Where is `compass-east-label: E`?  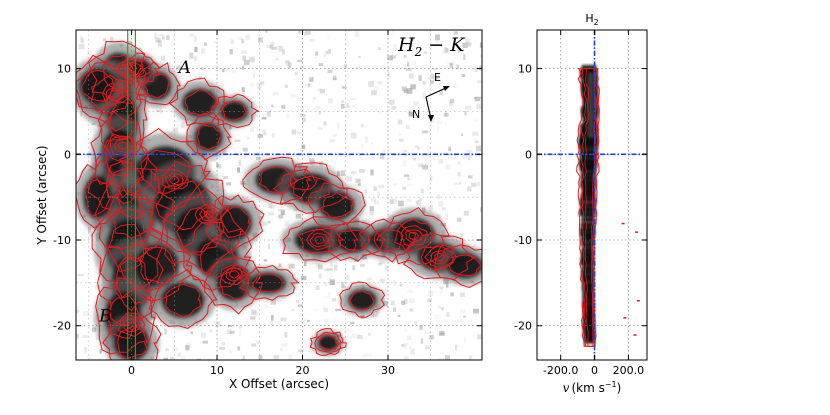
compass-east-label: E is located at coordinates (437, 77).